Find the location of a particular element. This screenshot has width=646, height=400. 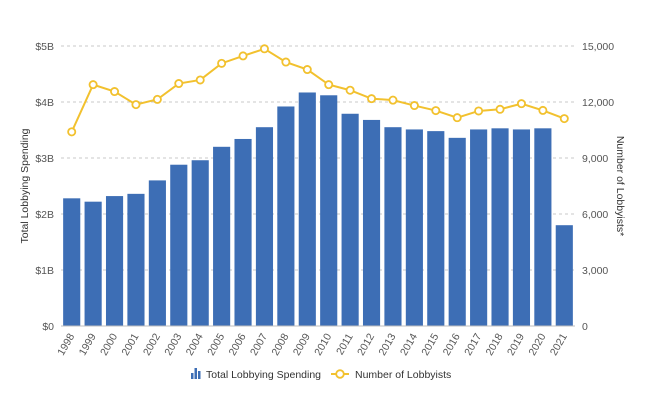

right-tick-label: 15,000 is located at coordinates (598, 47).